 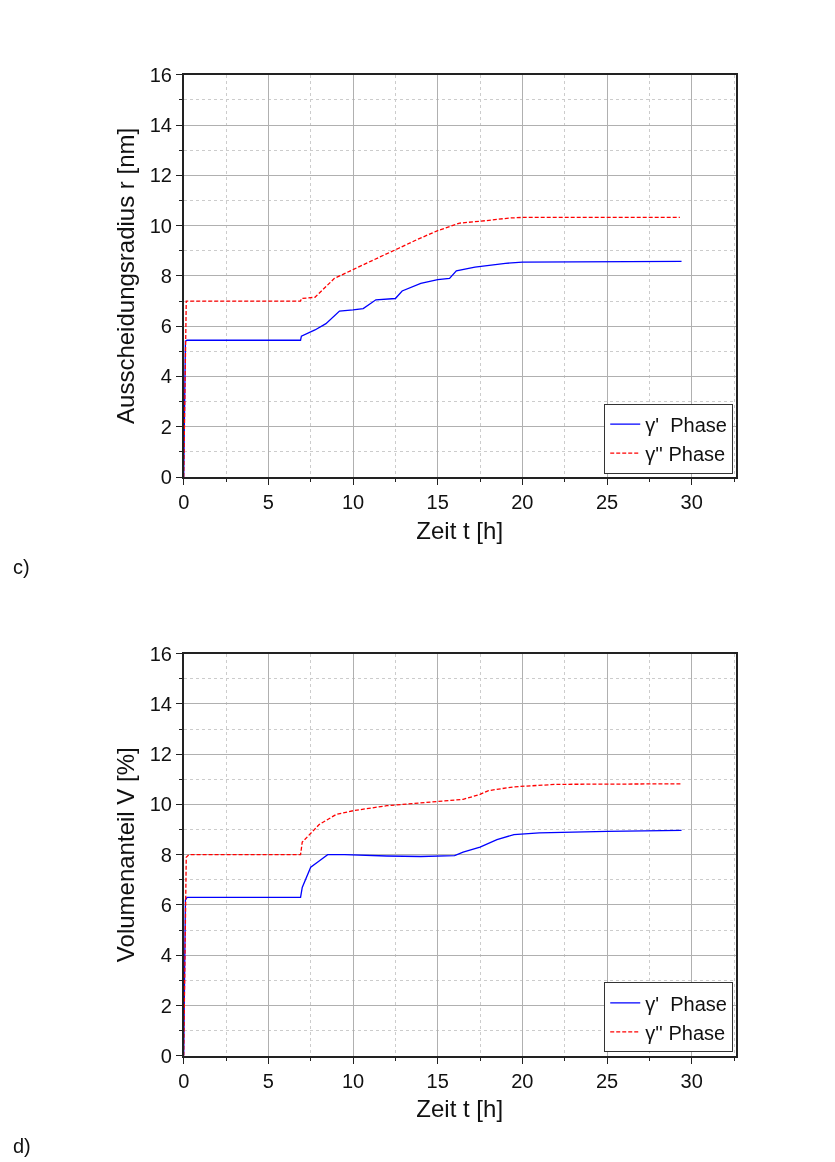 I want to click on text: d), so click(x=22, y=1146).